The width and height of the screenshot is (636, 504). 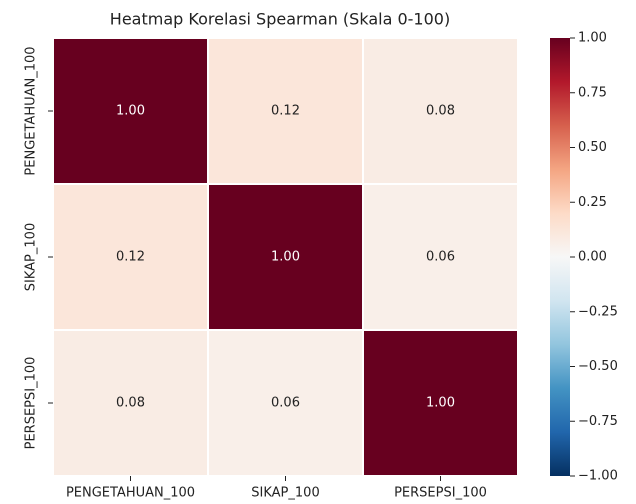 I want to click on colorbar-tick-label: 0.00, so click(x=592, y=257).